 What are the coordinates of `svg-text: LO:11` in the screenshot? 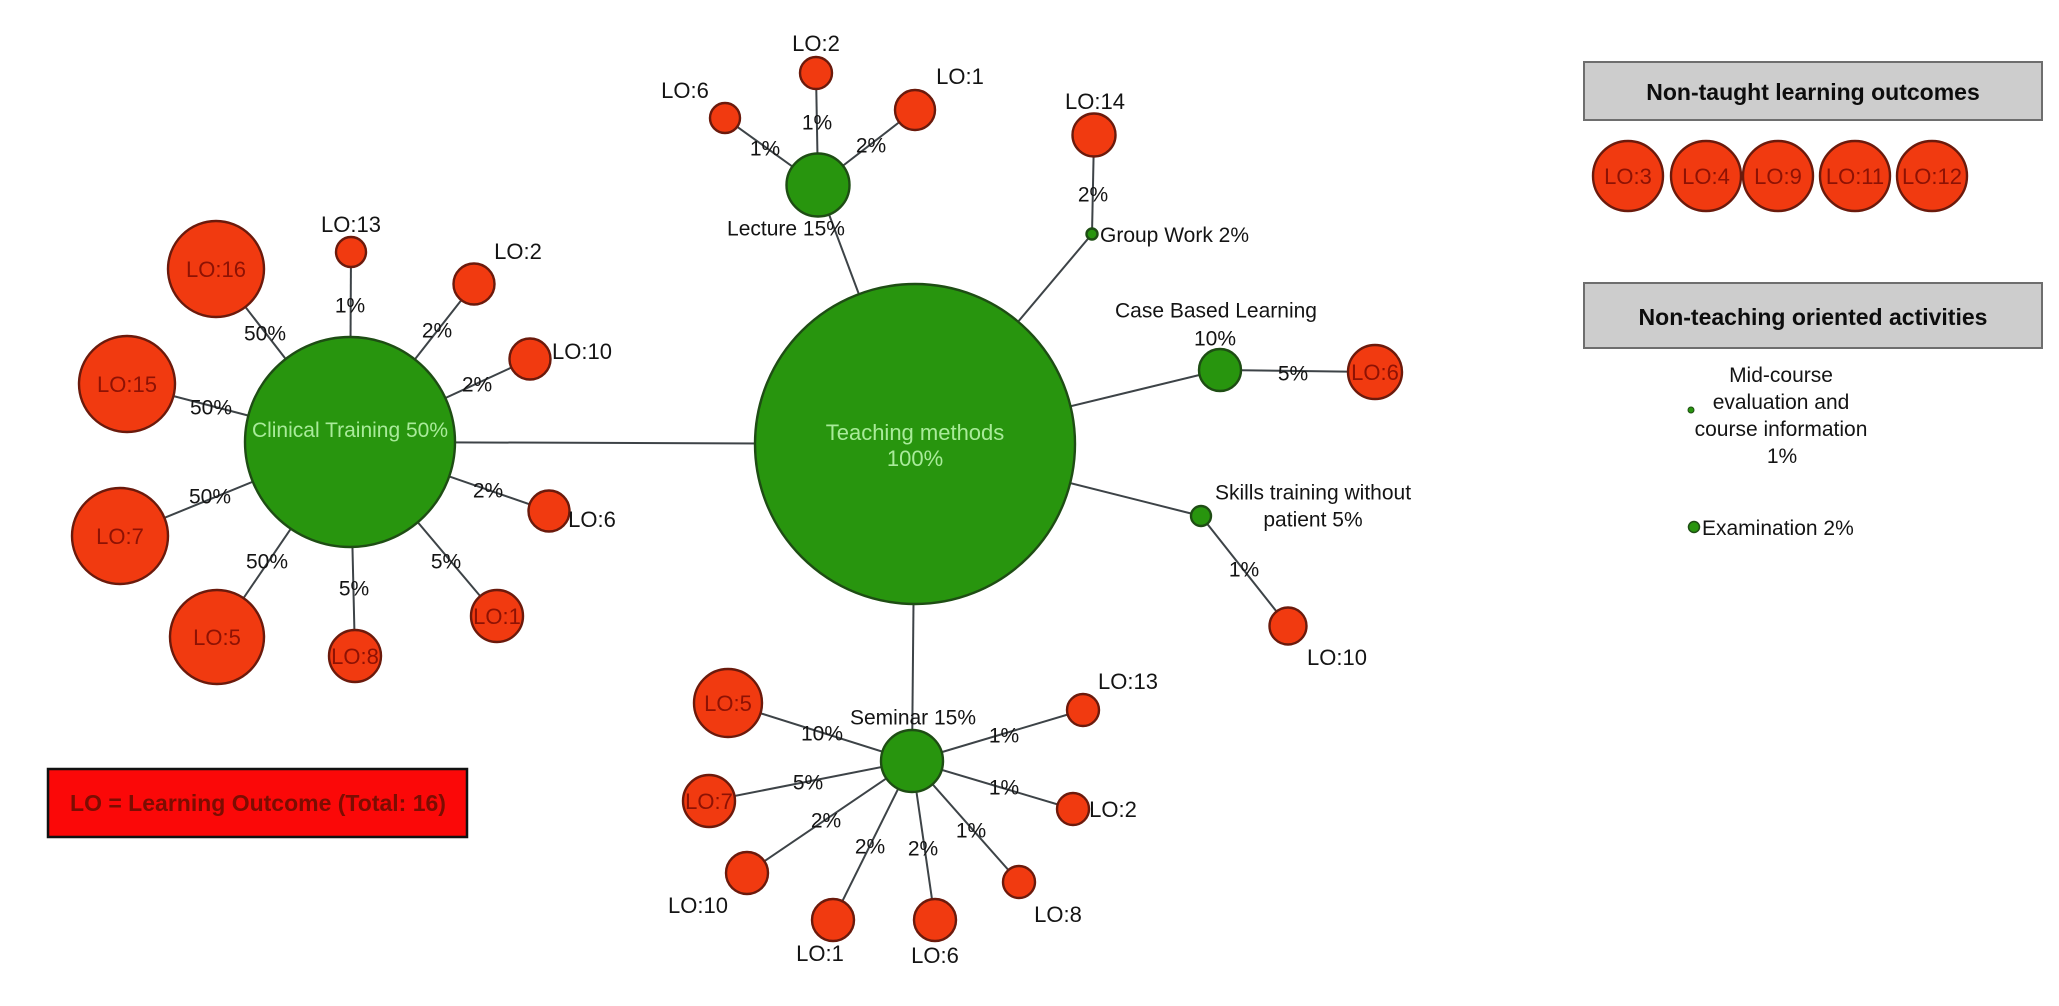 It's located at (1855, 176).